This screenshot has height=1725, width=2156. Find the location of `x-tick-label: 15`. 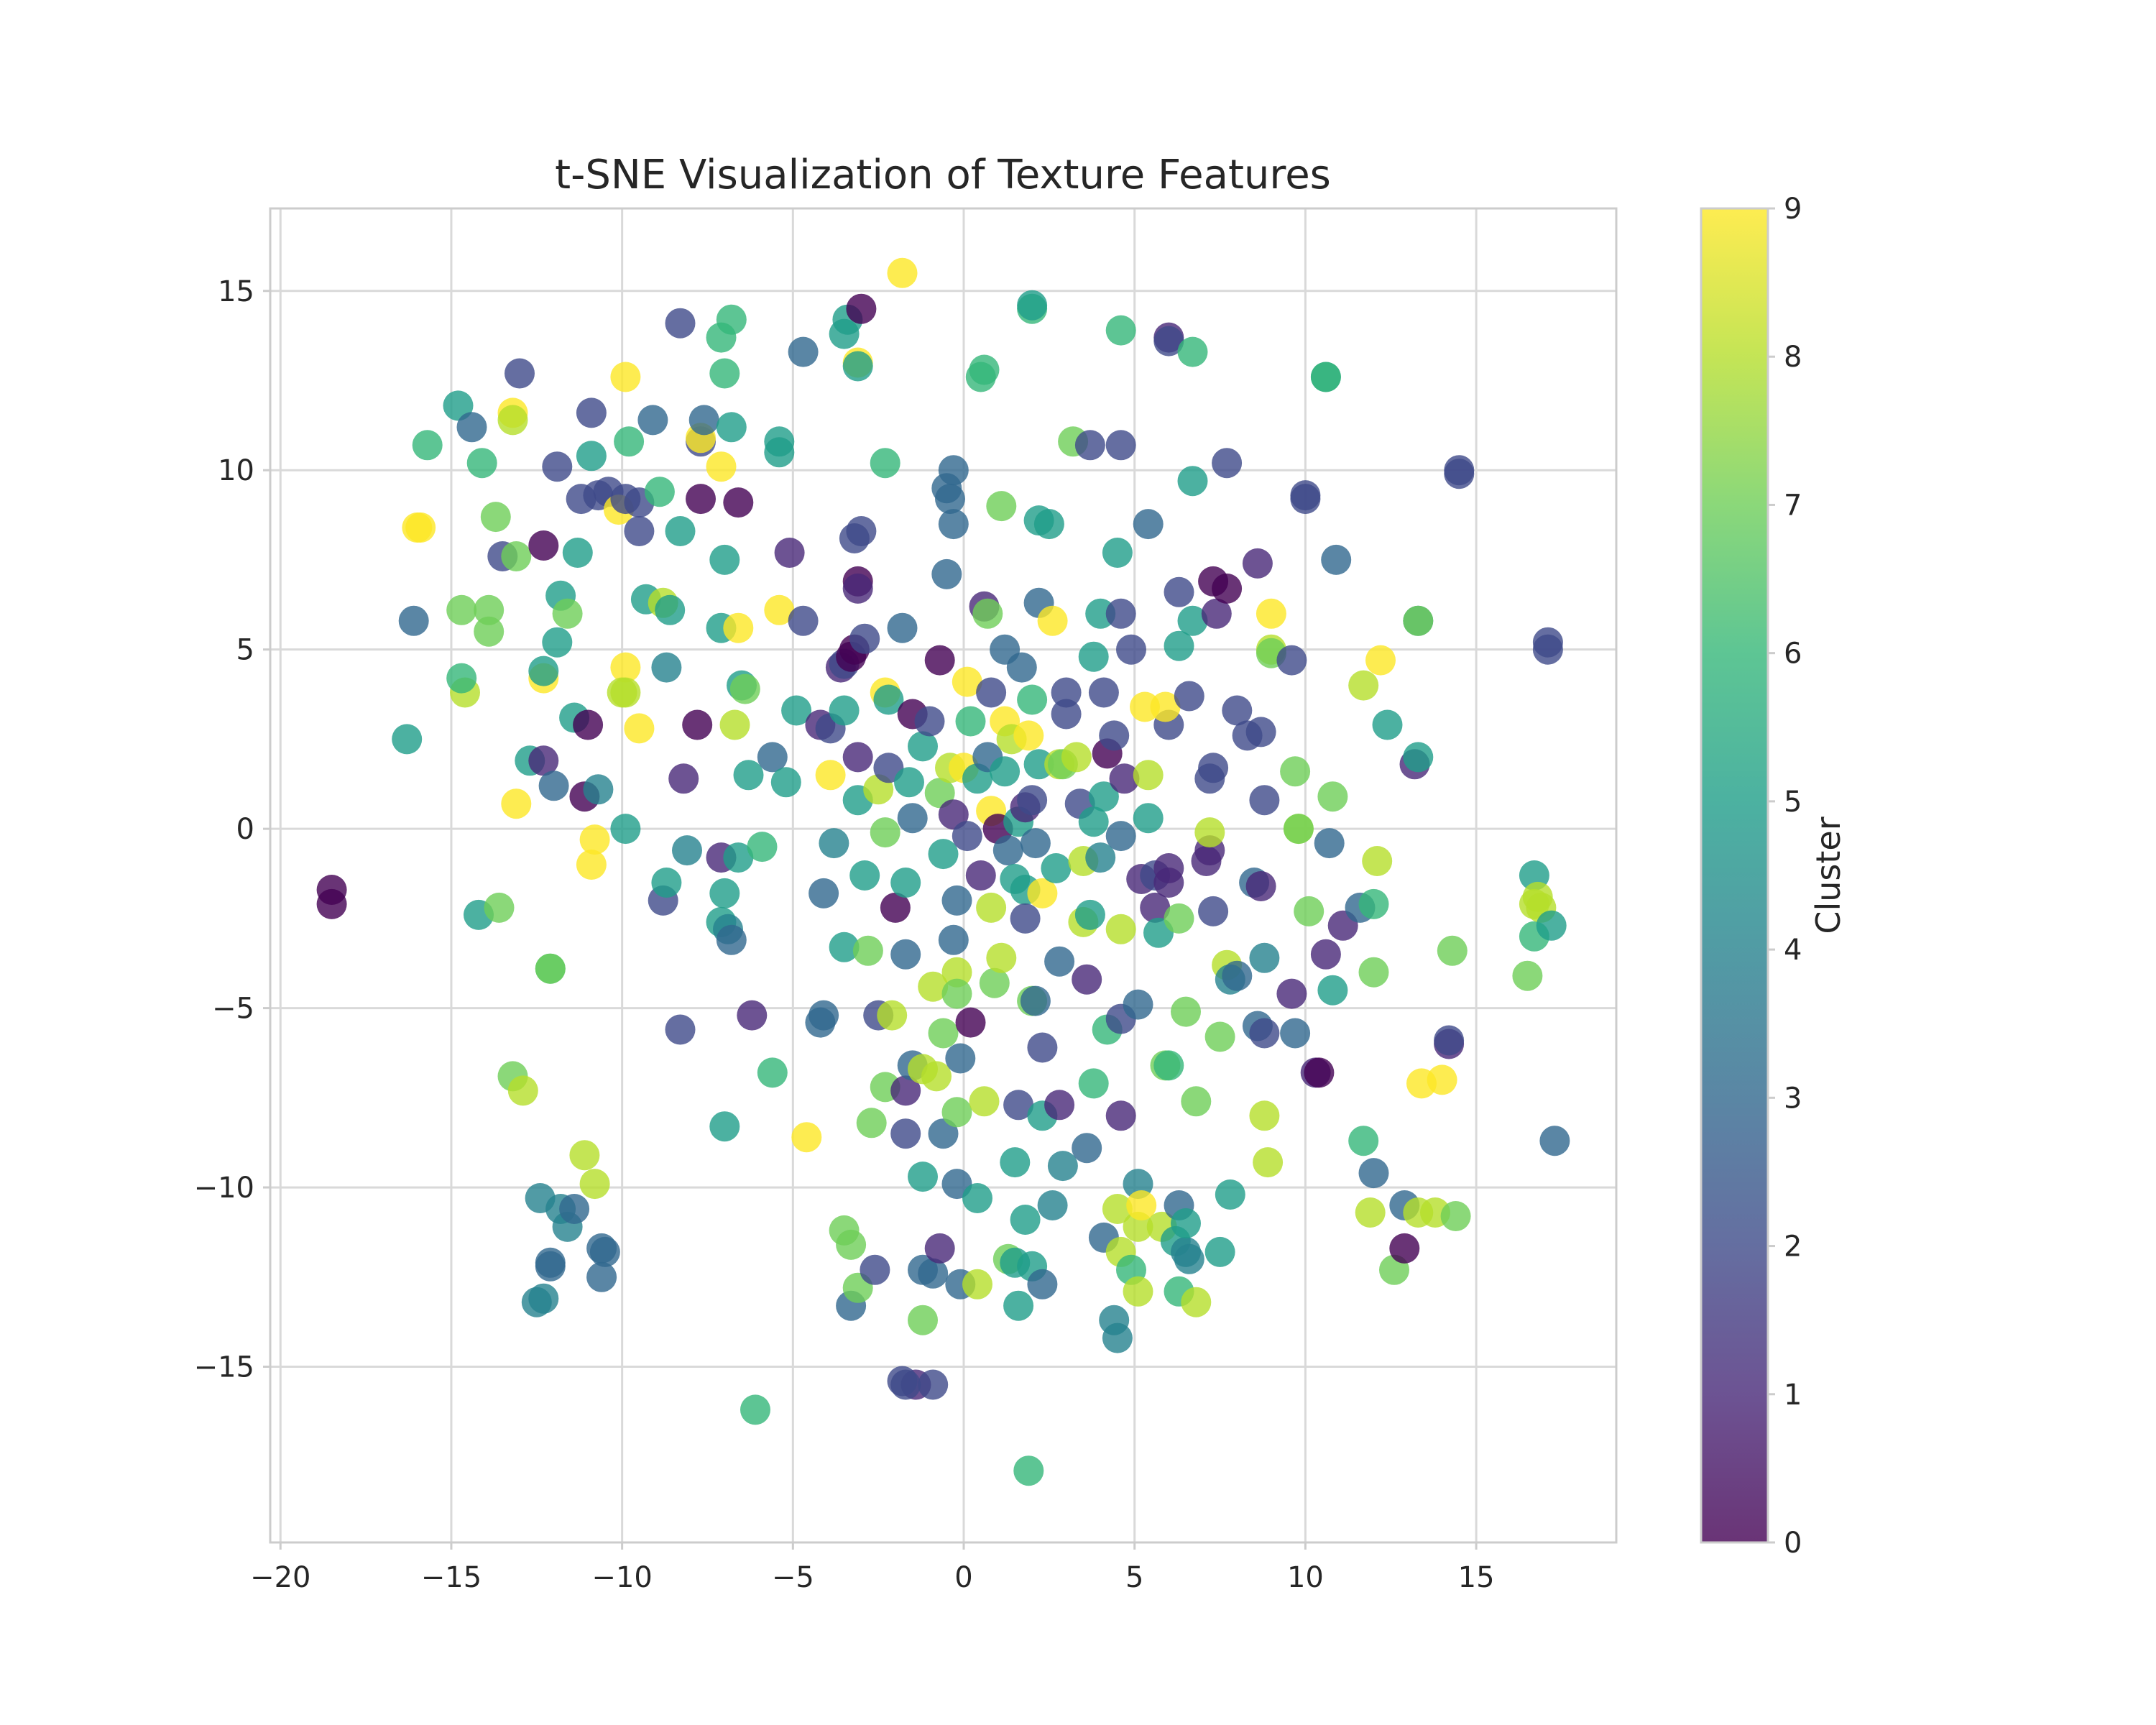

x-tick-label: 15 is located at coordinates (1477, 1577).